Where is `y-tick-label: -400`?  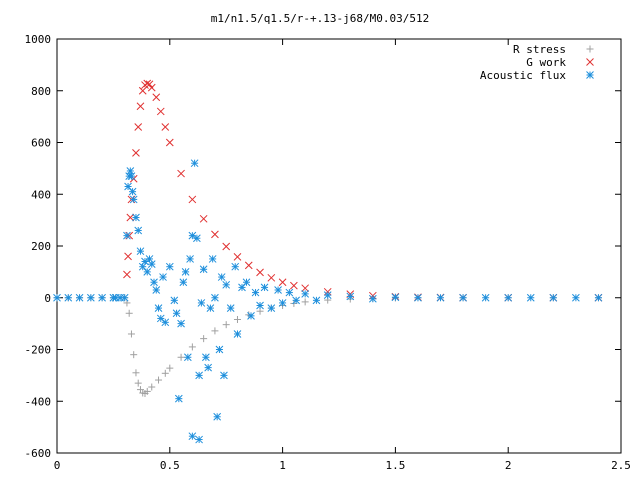 y-tick-label: -400 is located at coordinates (38, 401).